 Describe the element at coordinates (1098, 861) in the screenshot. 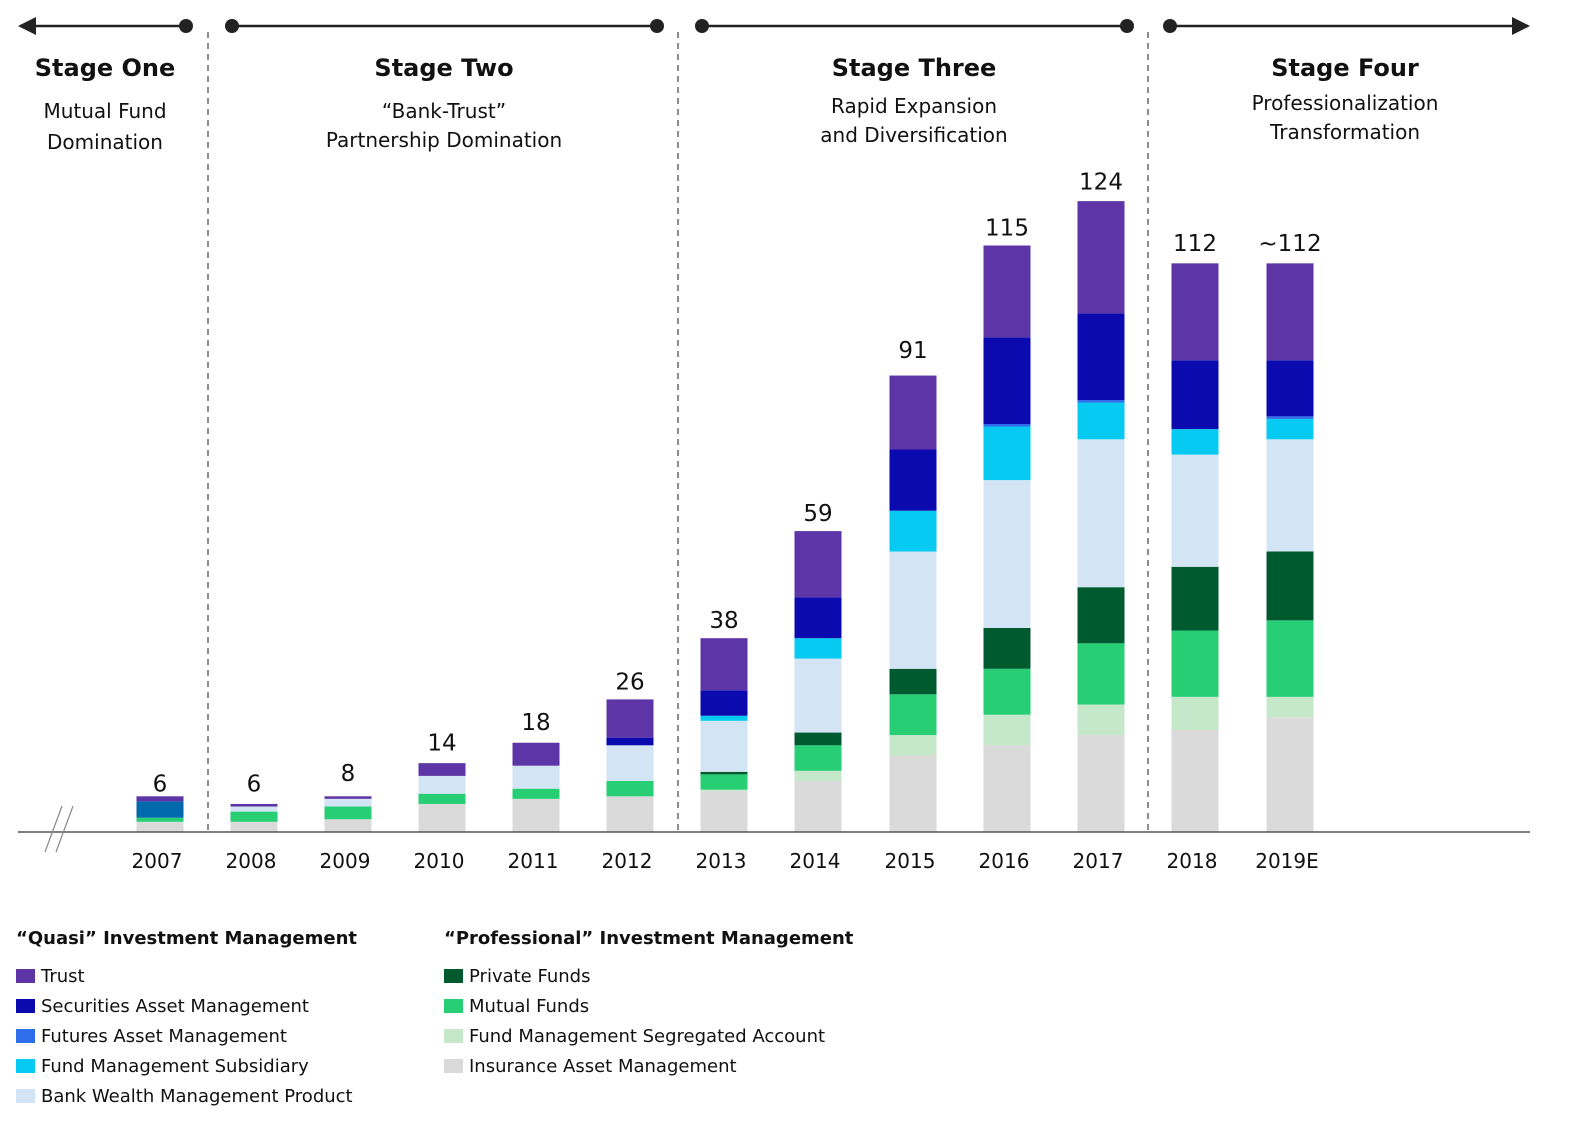

I see `x-tick-label: 2017` at that location.